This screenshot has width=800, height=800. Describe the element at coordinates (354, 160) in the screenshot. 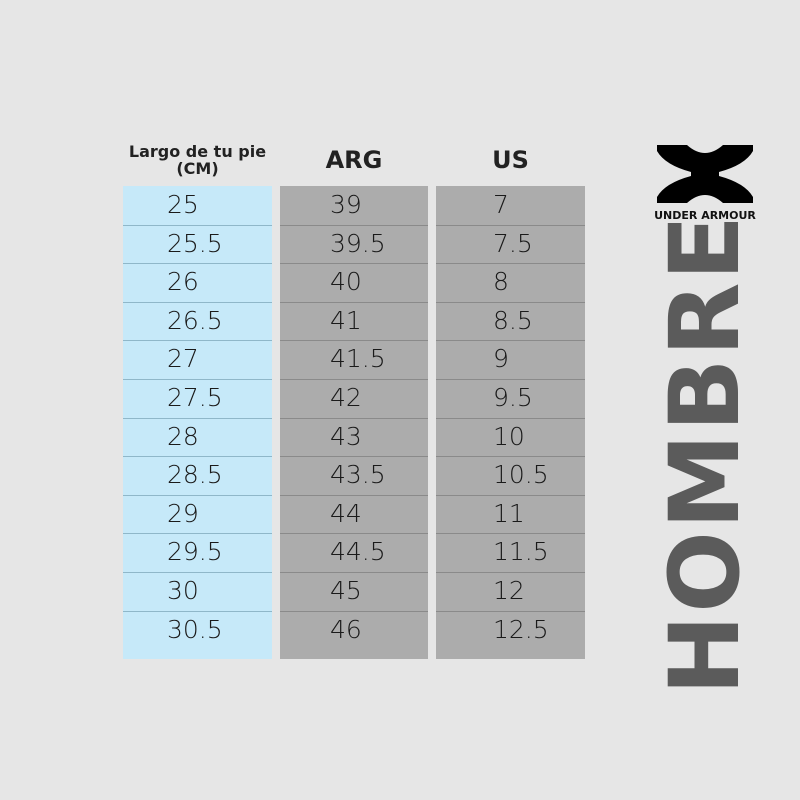

I see `column-header: ARG` at that location.